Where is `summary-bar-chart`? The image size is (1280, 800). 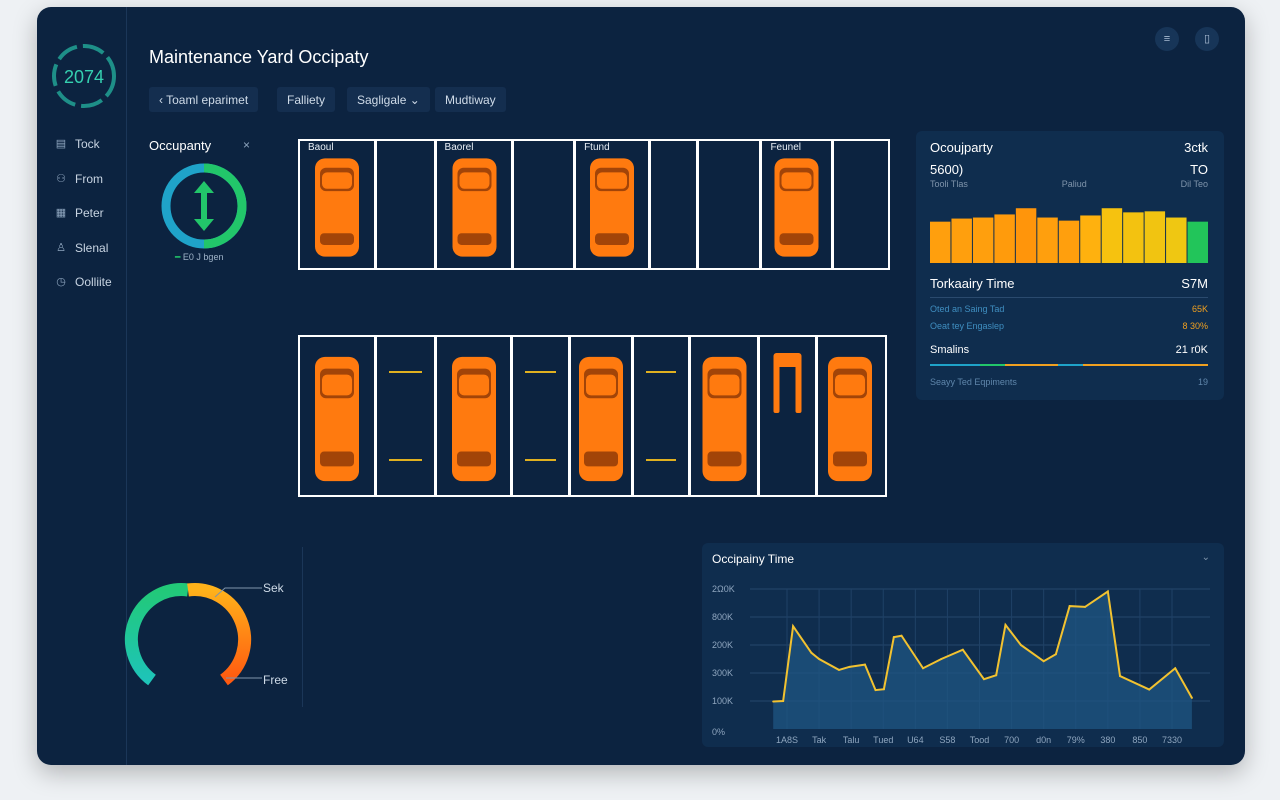
summary-bar-chart is located at coordinates (1069, 235).